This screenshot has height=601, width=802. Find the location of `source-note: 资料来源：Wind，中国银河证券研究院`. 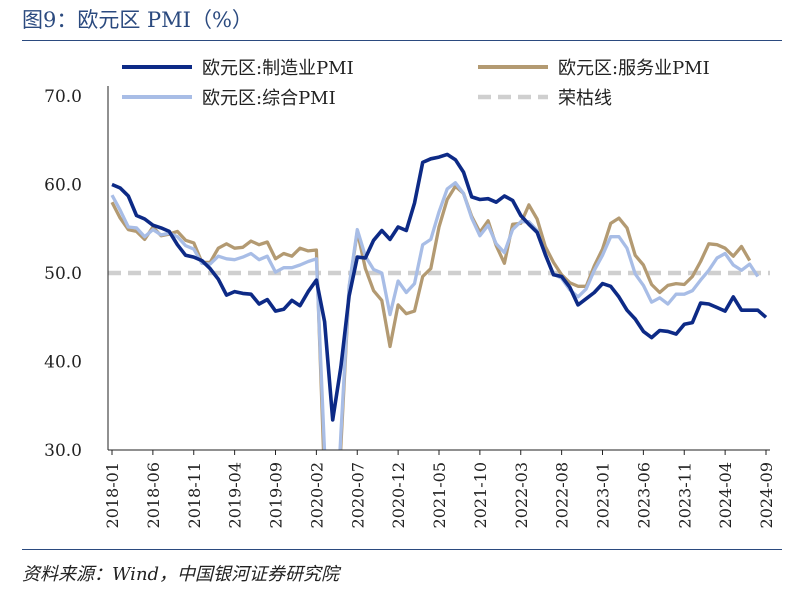

source-note: 资料来源：Wind，中国银河证券研究院 is located at coordinates (181, 574).